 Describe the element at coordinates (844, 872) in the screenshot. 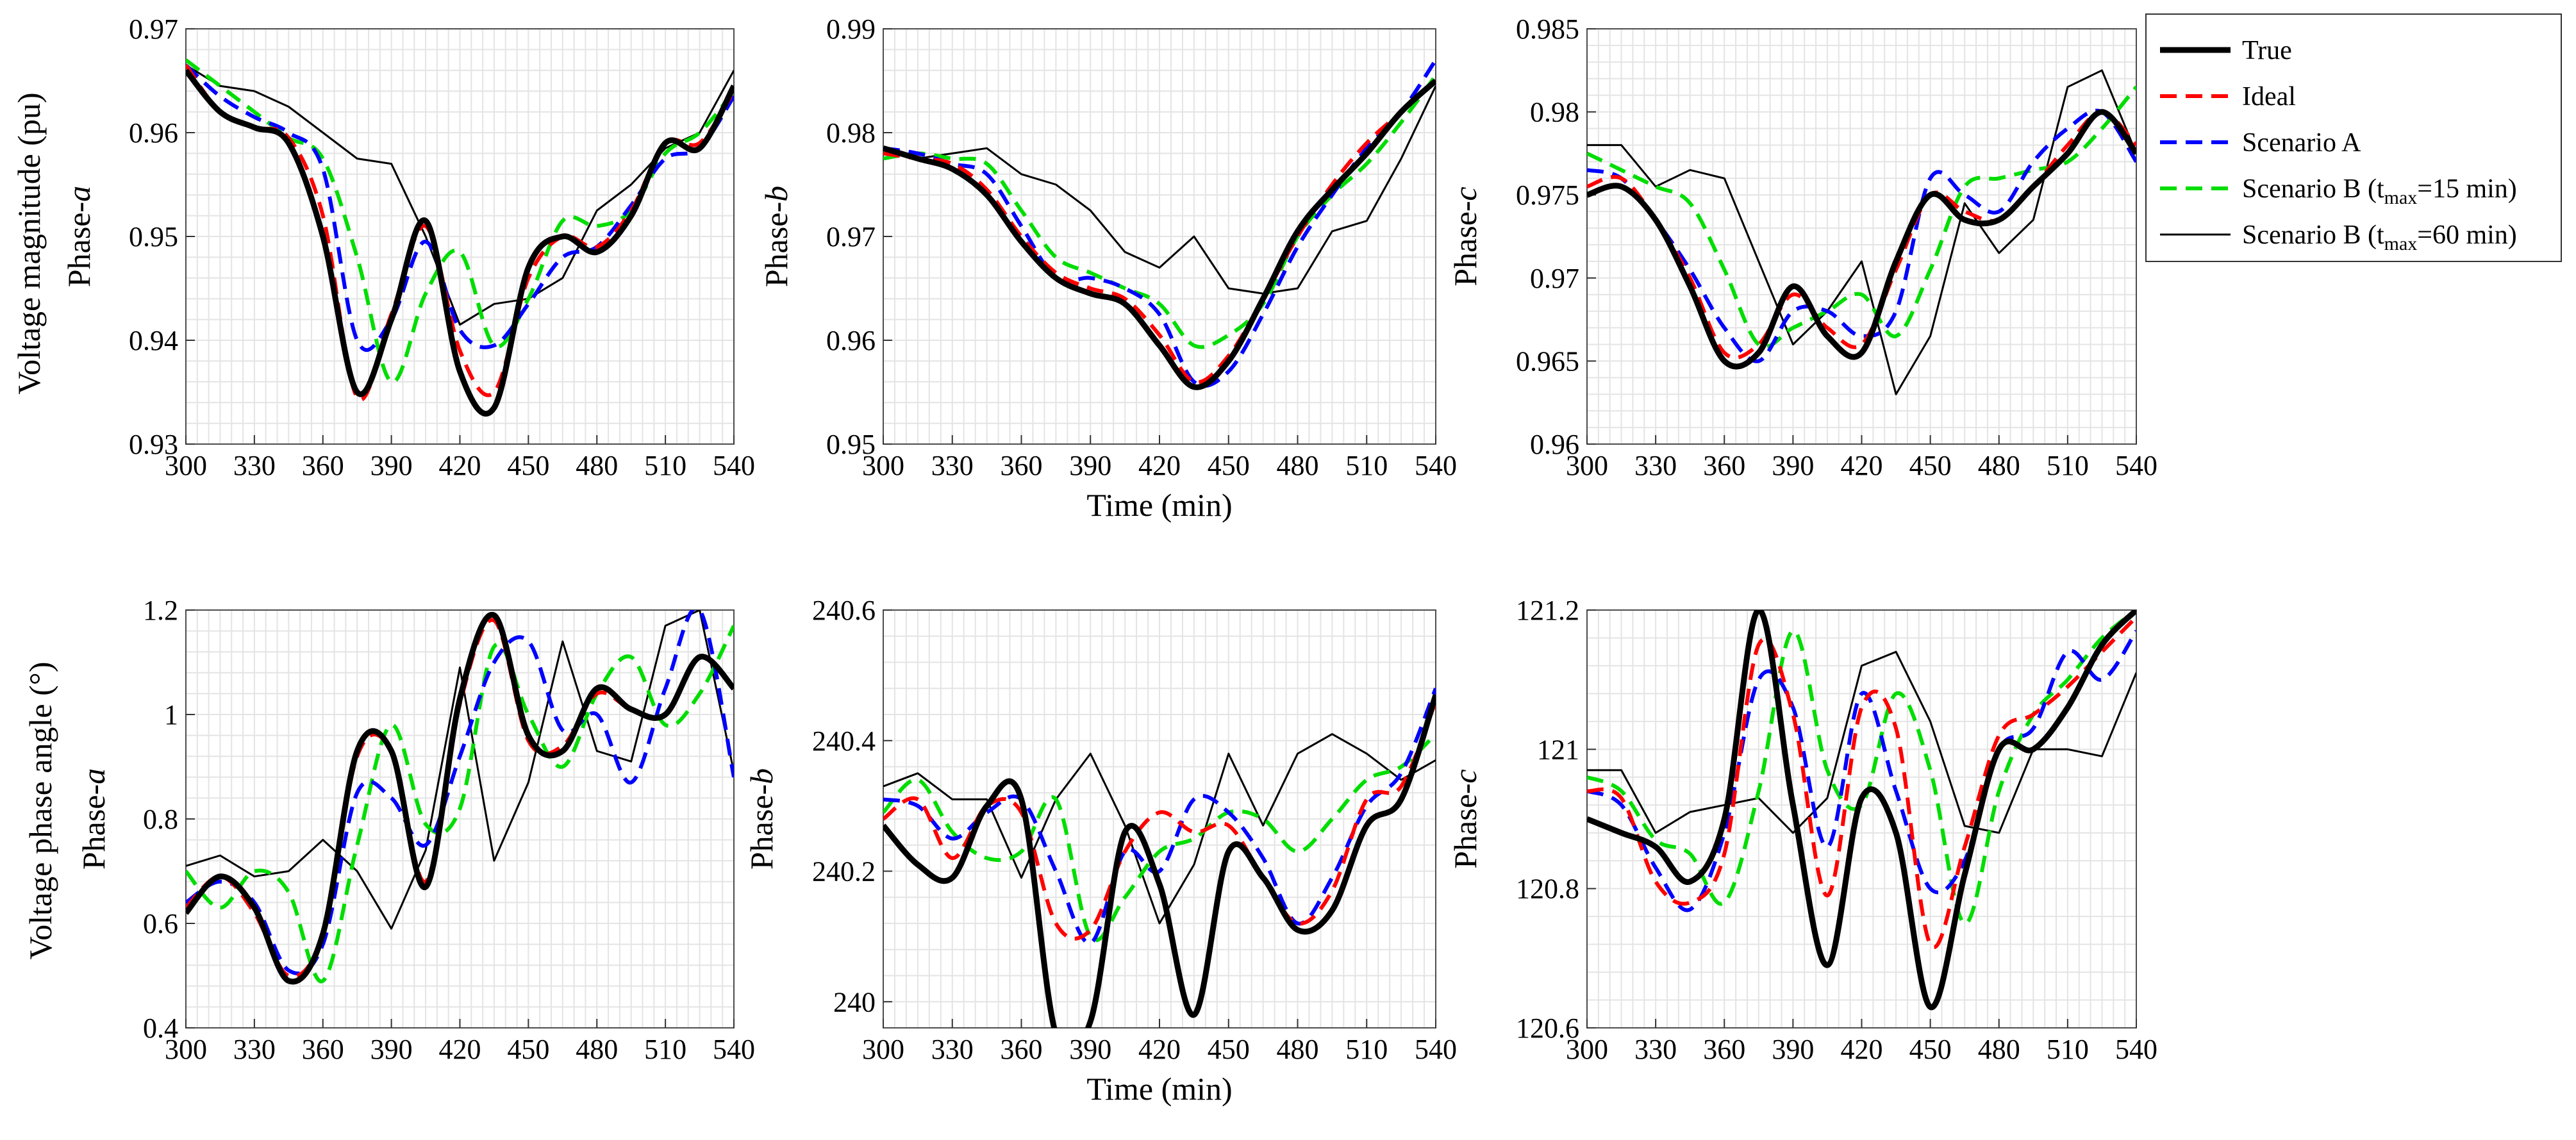

I see `y-tick-label: 240.2` at that location.